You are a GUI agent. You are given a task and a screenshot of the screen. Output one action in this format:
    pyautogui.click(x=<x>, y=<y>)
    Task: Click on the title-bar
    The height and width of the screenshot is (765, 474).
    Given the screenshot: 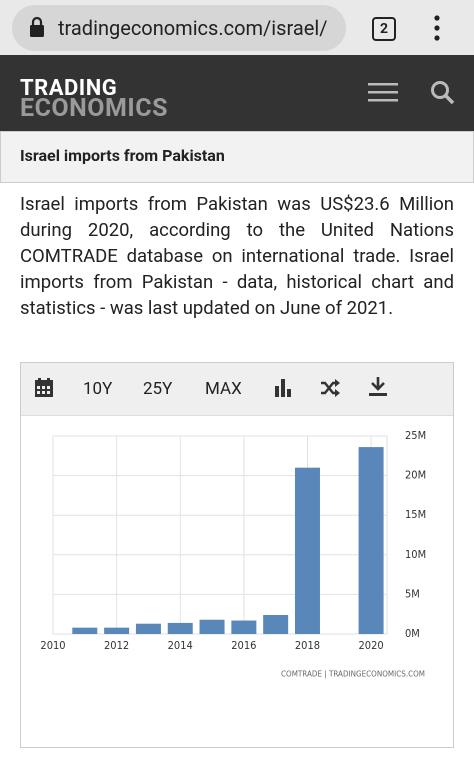 What is the action you would take?
    pyautogui.click(x=237, y=157)
    